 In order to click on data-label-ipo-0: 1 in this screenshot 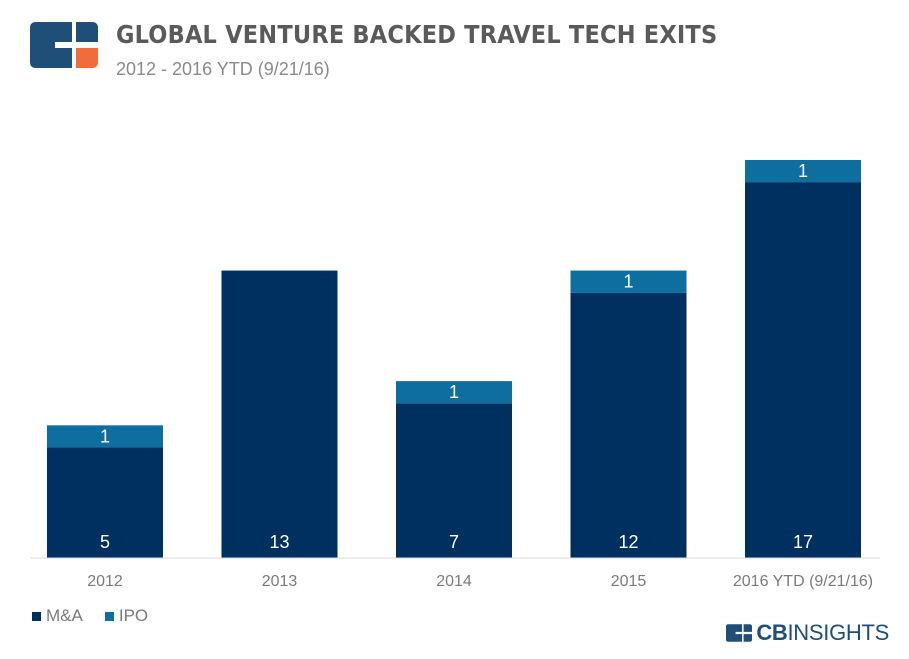, I will do `click(105, 436)`.